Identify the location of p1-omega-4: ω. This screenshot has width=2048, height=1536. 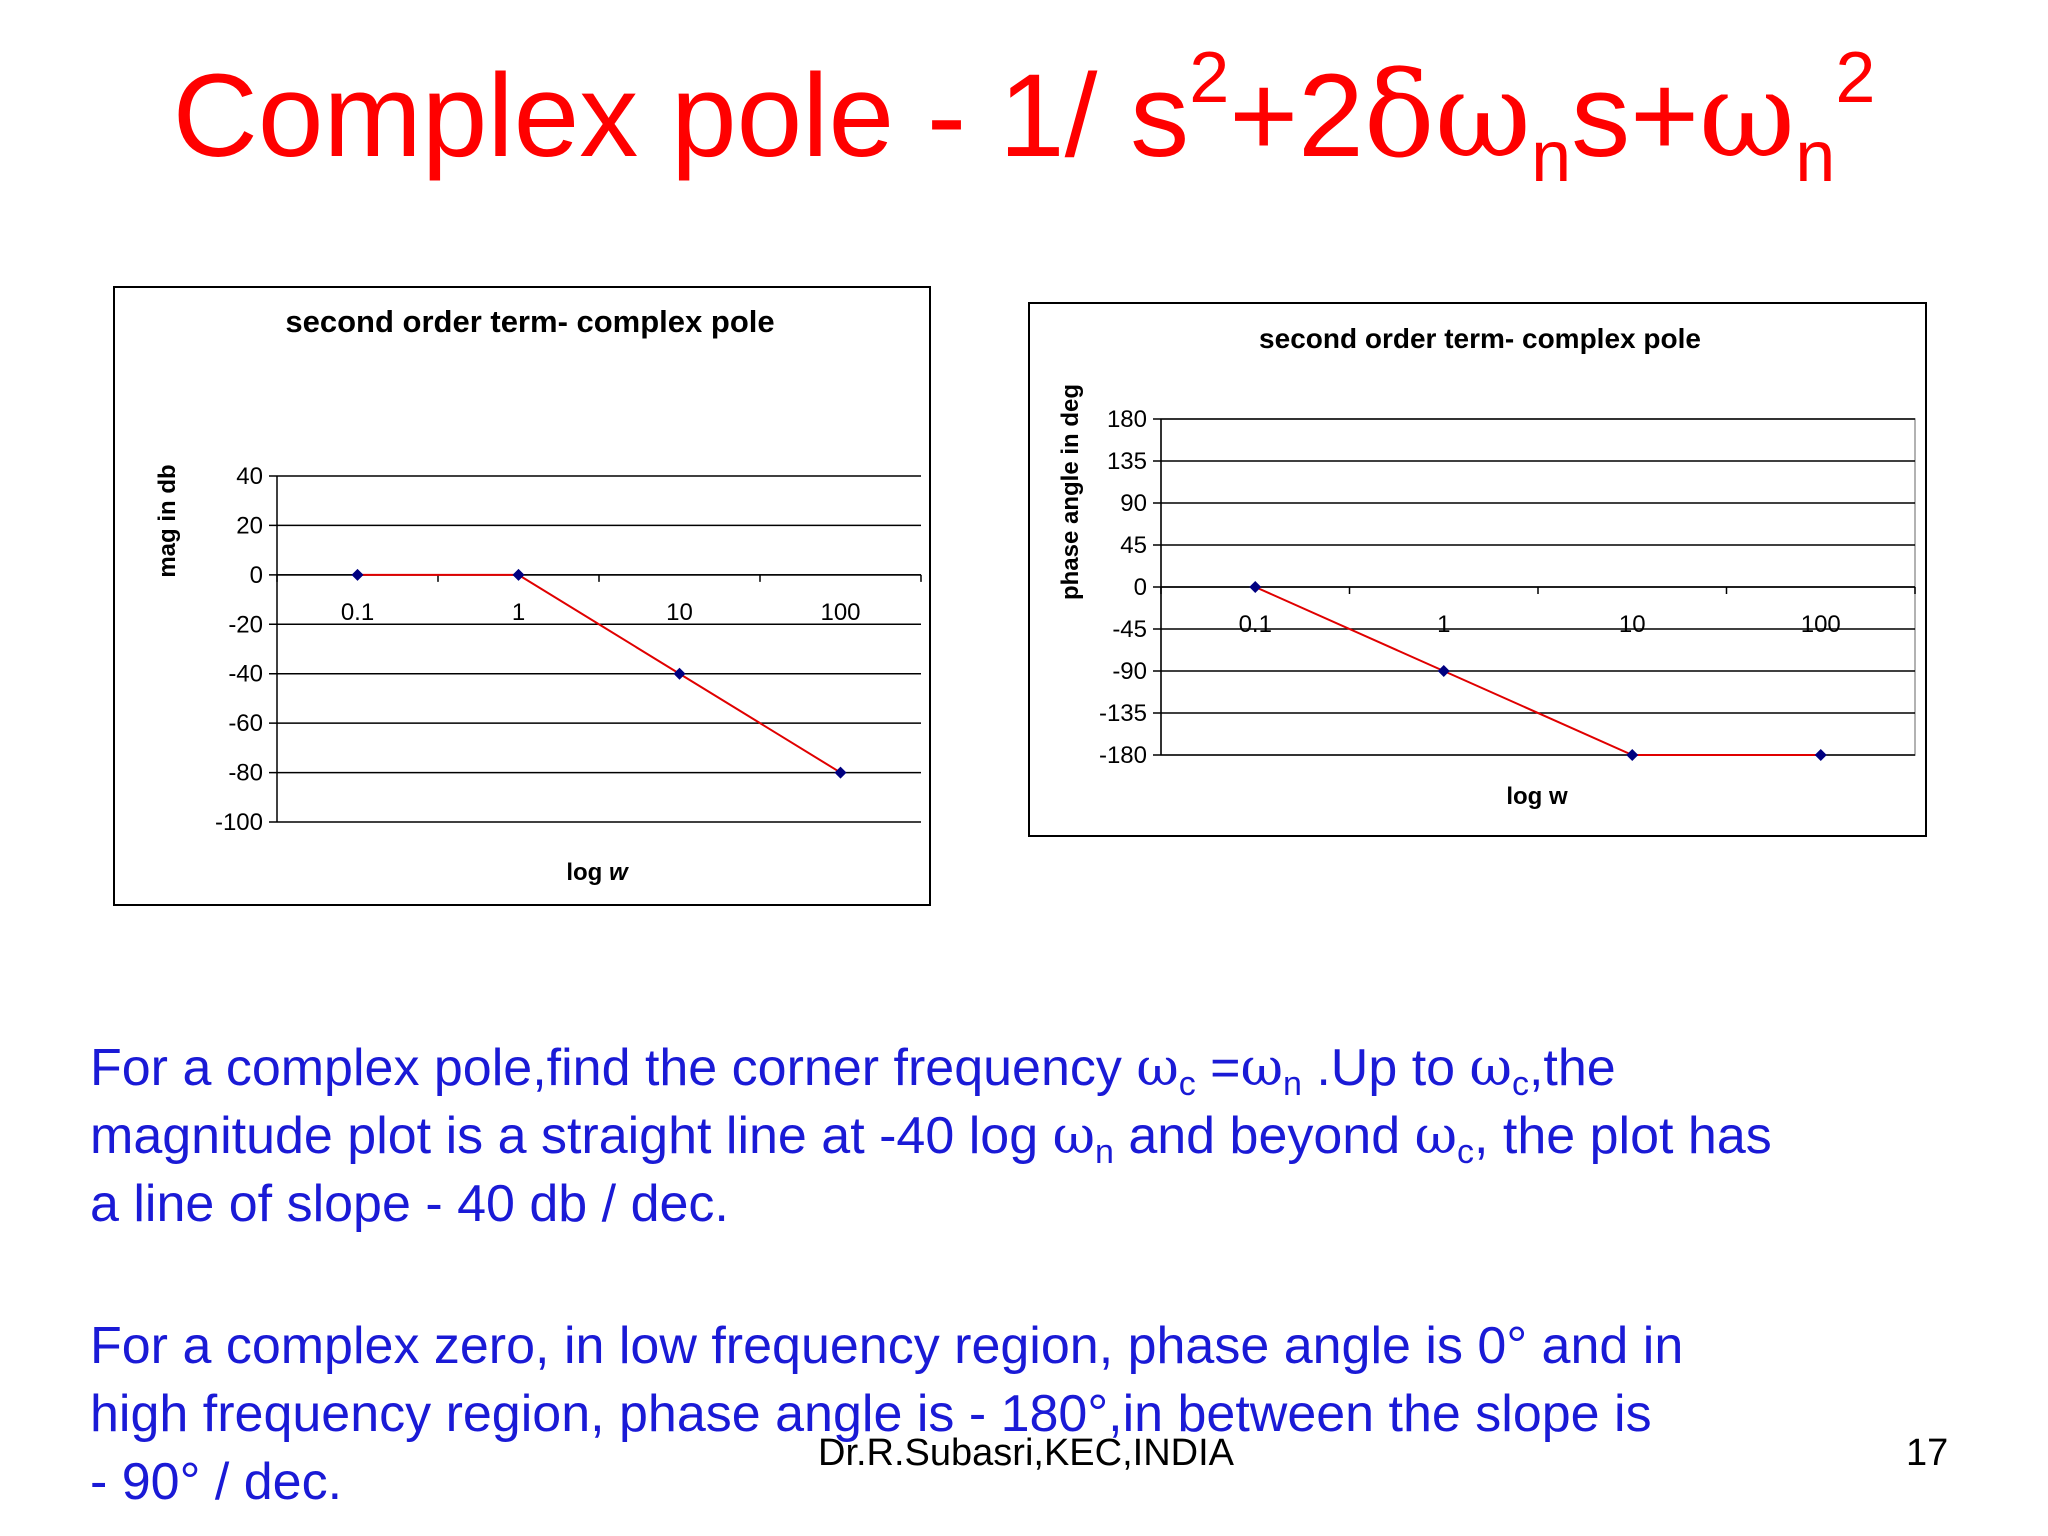
(1073, 1136).